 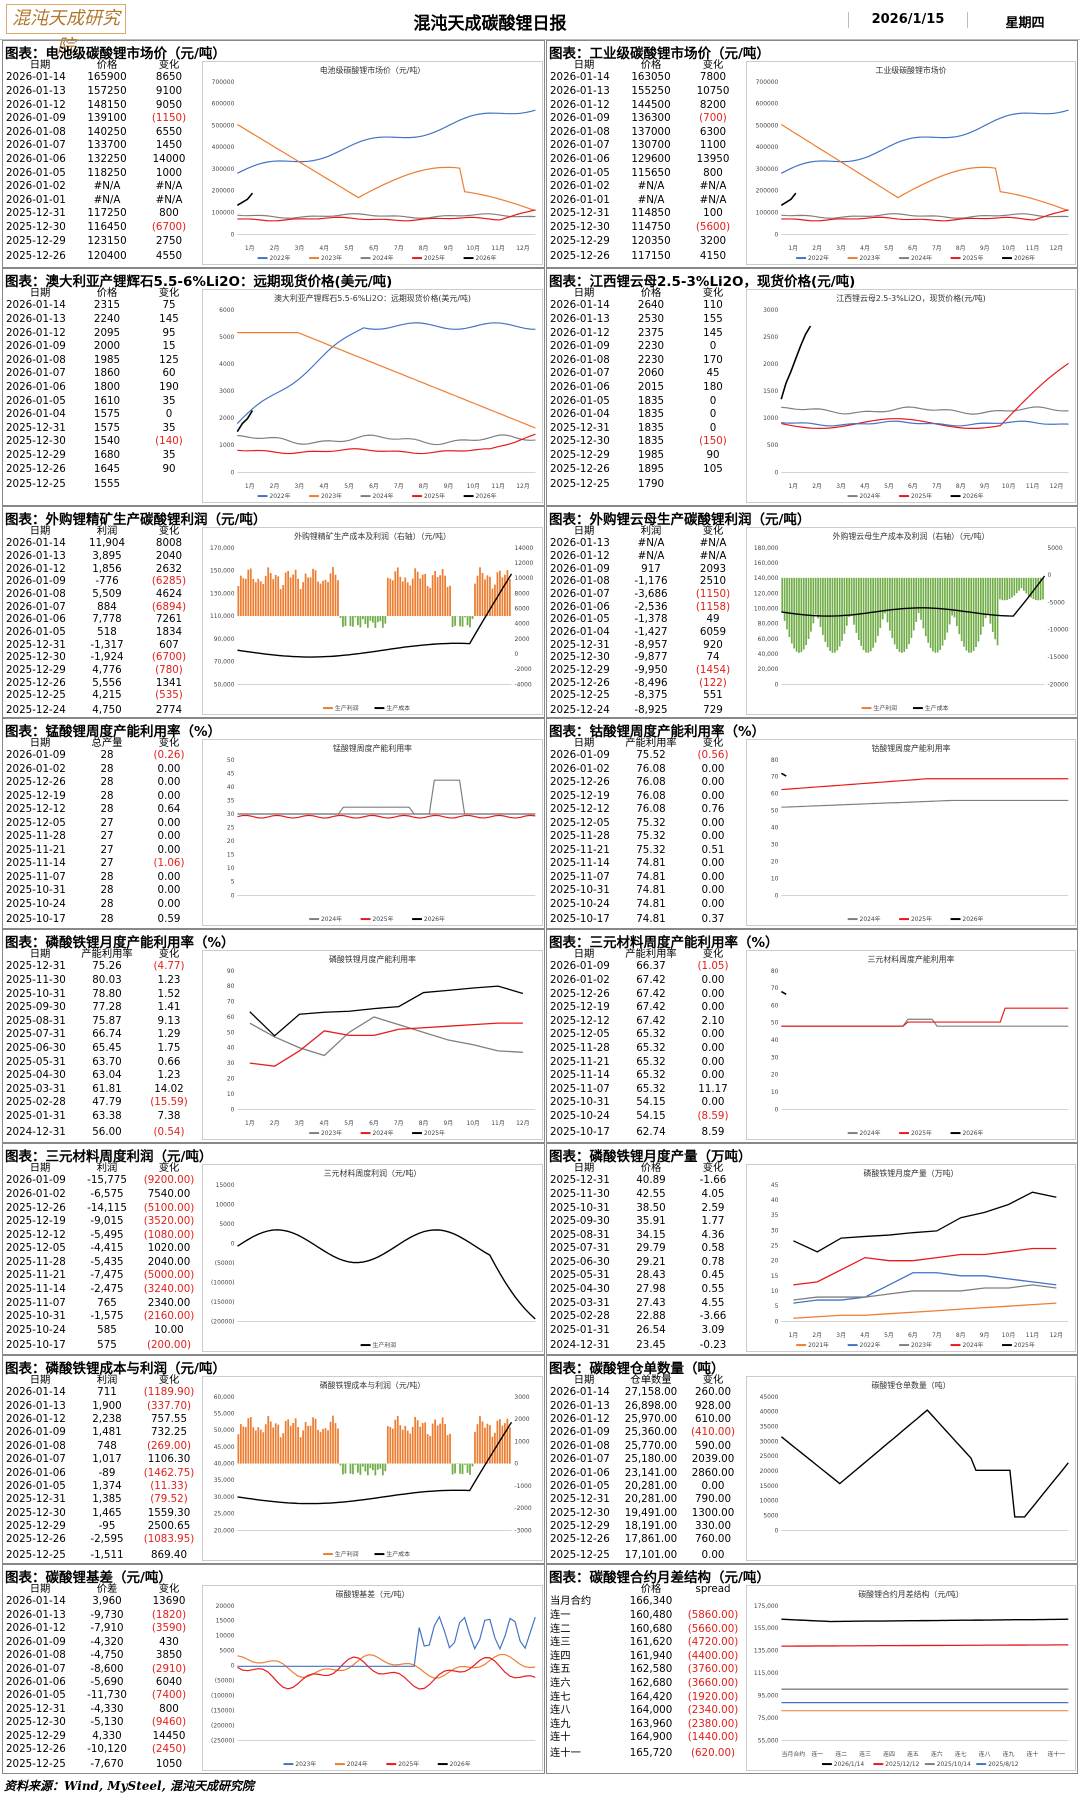 I want to click on y-tick-label: 40, so click(x=775, y=1200).